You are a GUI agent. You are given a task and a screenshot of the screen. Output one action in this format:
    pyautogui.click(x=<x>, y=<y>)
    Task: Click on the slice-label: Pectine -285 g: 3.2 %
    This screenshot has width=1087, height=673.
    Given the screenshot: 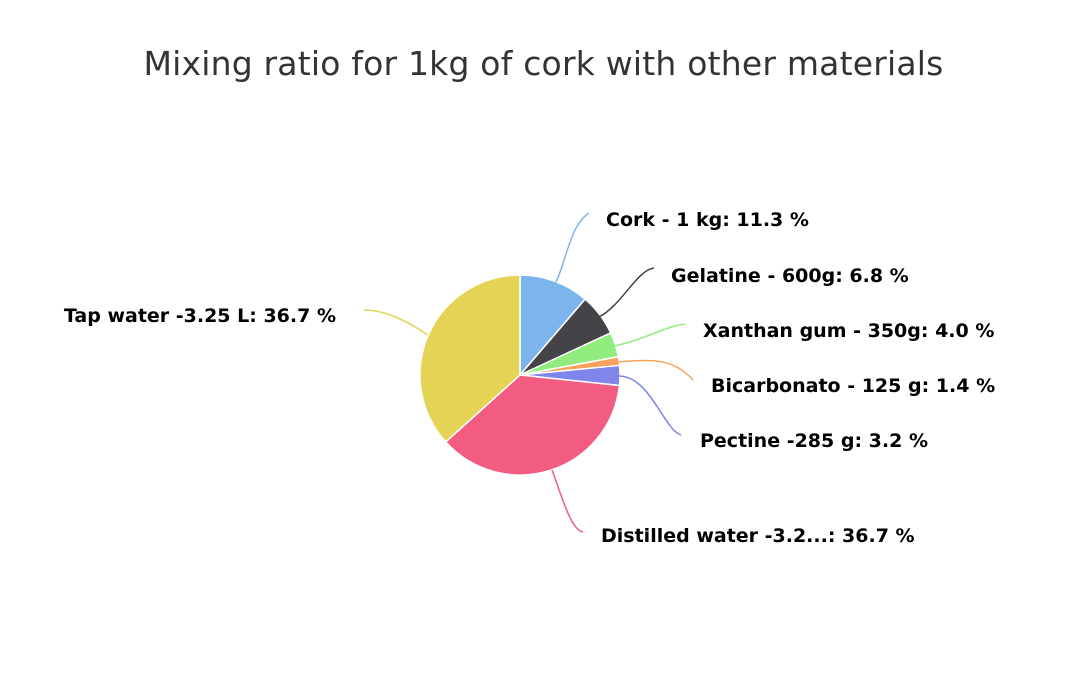 What is the action you would take?
    pyautogui.click(x=814, y=441)
    